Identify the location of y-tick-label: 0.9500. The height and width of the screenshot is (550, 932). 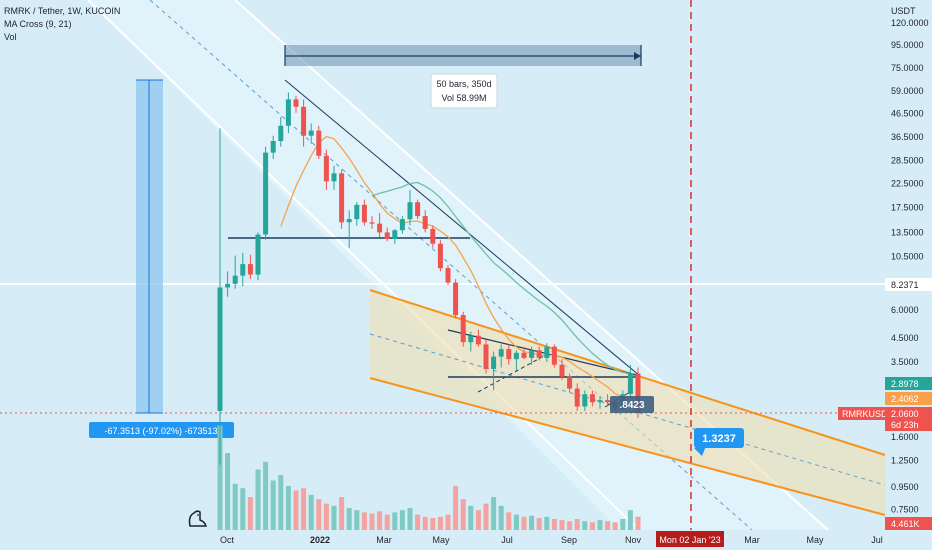
(905, 487).